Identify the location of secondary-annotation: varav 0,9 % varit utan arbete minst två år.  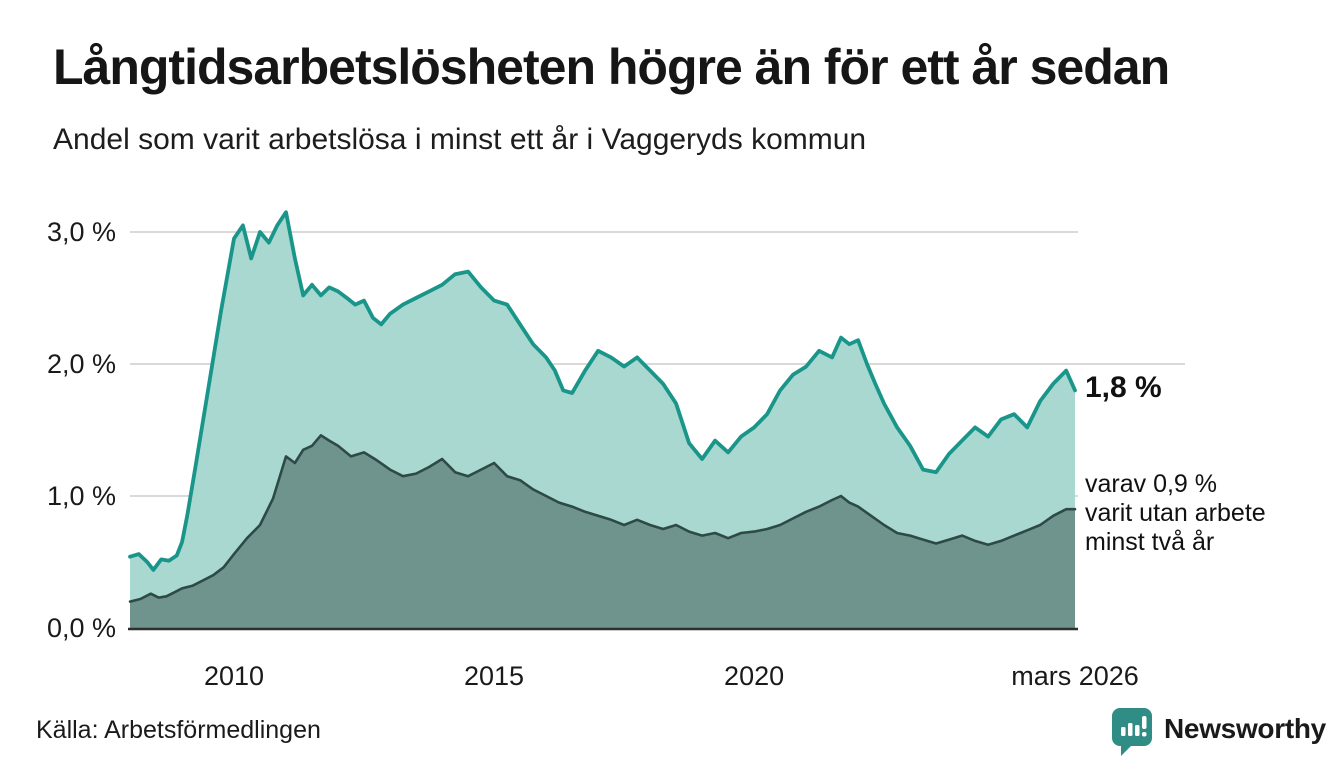
(1175, 513).